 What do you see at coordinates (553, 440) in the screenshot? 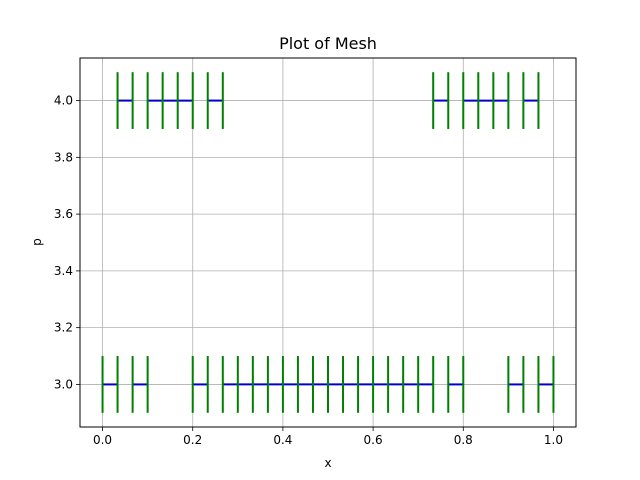
I see `x-tick-label: 1.0` at bounding box center [553, 440].